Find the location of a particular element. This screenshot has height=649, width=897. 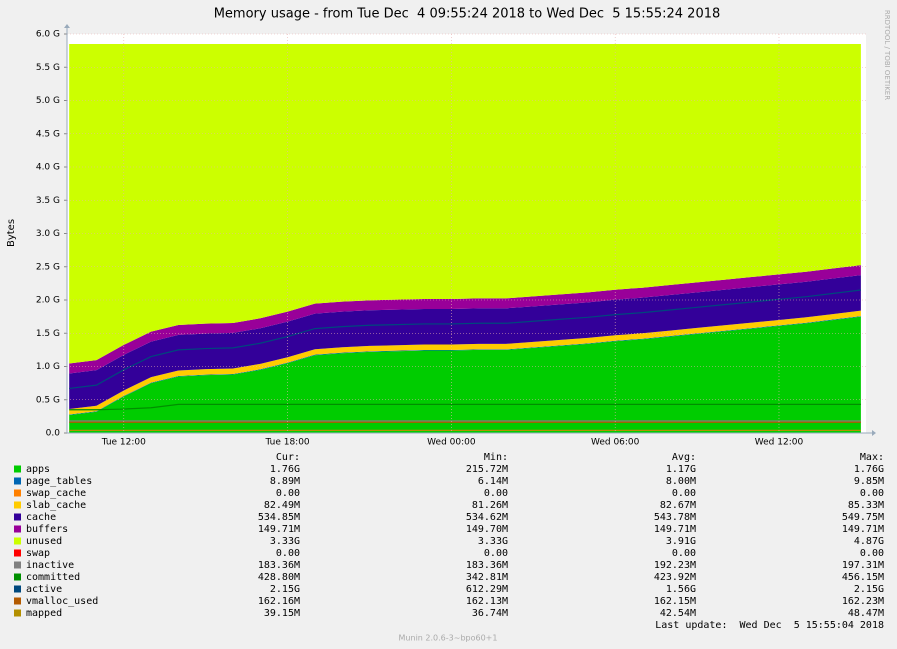

legend-stat: 82.49M is located at coordinates (282, 505).